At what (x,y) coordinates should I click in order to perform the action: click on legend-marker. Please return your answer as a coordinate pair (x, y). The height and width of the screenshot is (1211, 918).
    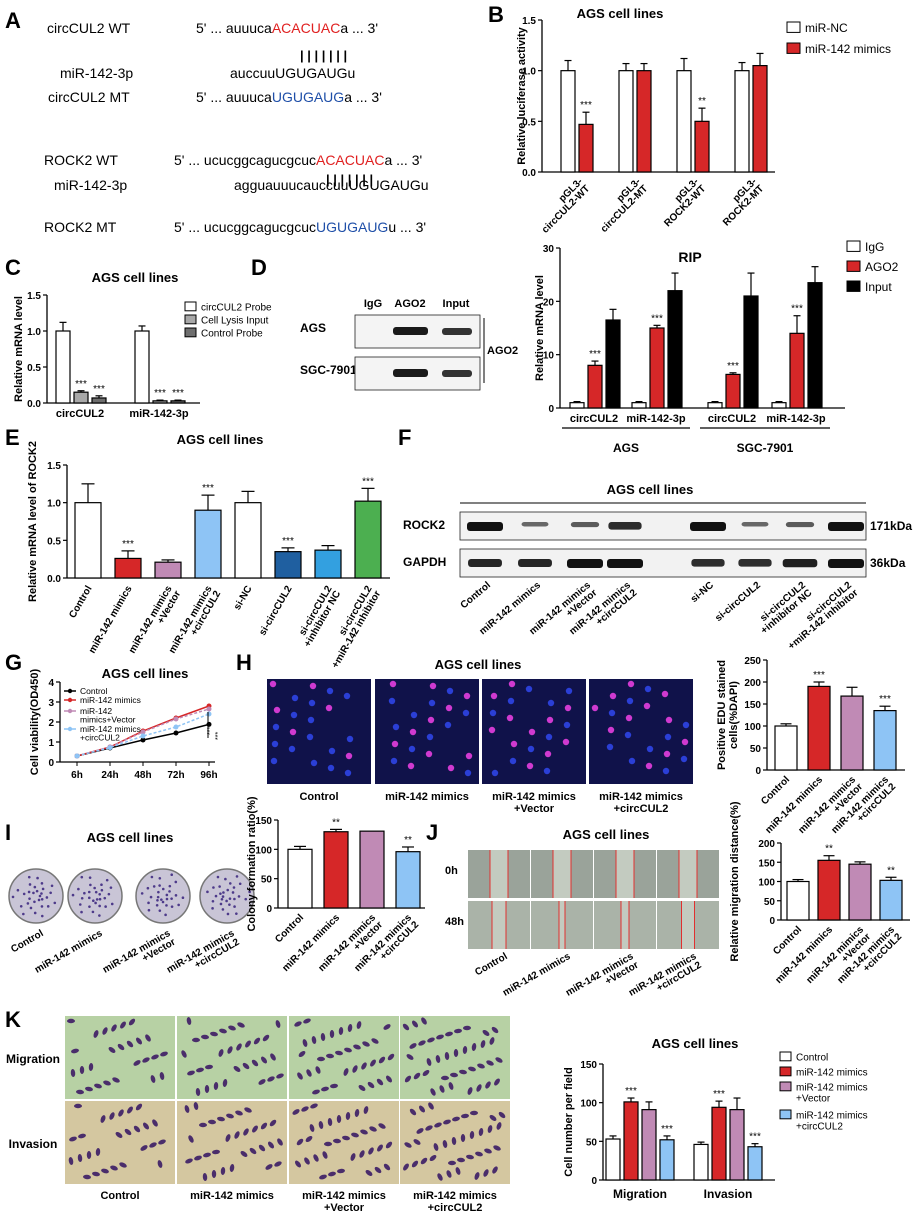
    Looking at the image, I should click on (70, 711).